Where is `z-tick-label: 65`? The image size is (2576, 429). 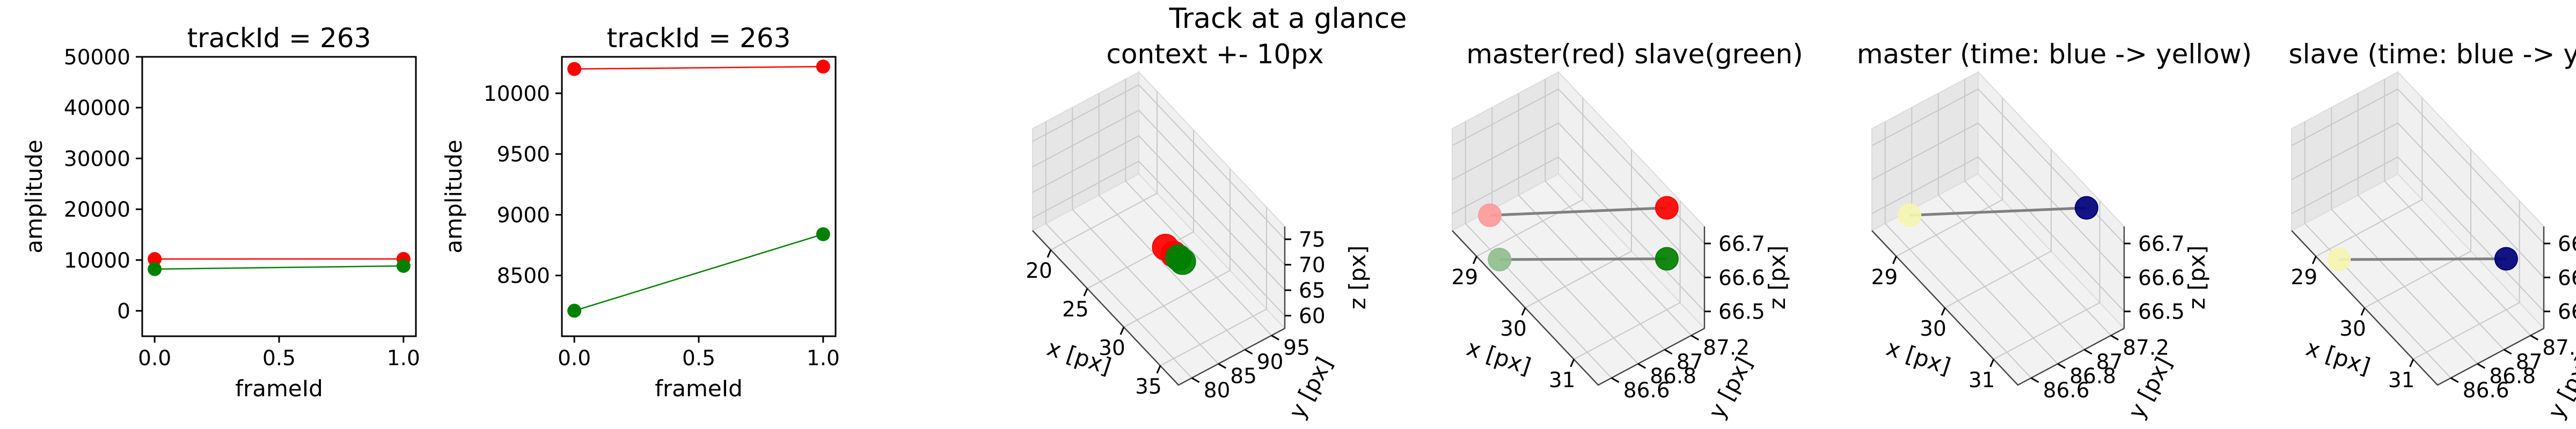 z-tick-label: 65 is located at coordinates (1312, 291).